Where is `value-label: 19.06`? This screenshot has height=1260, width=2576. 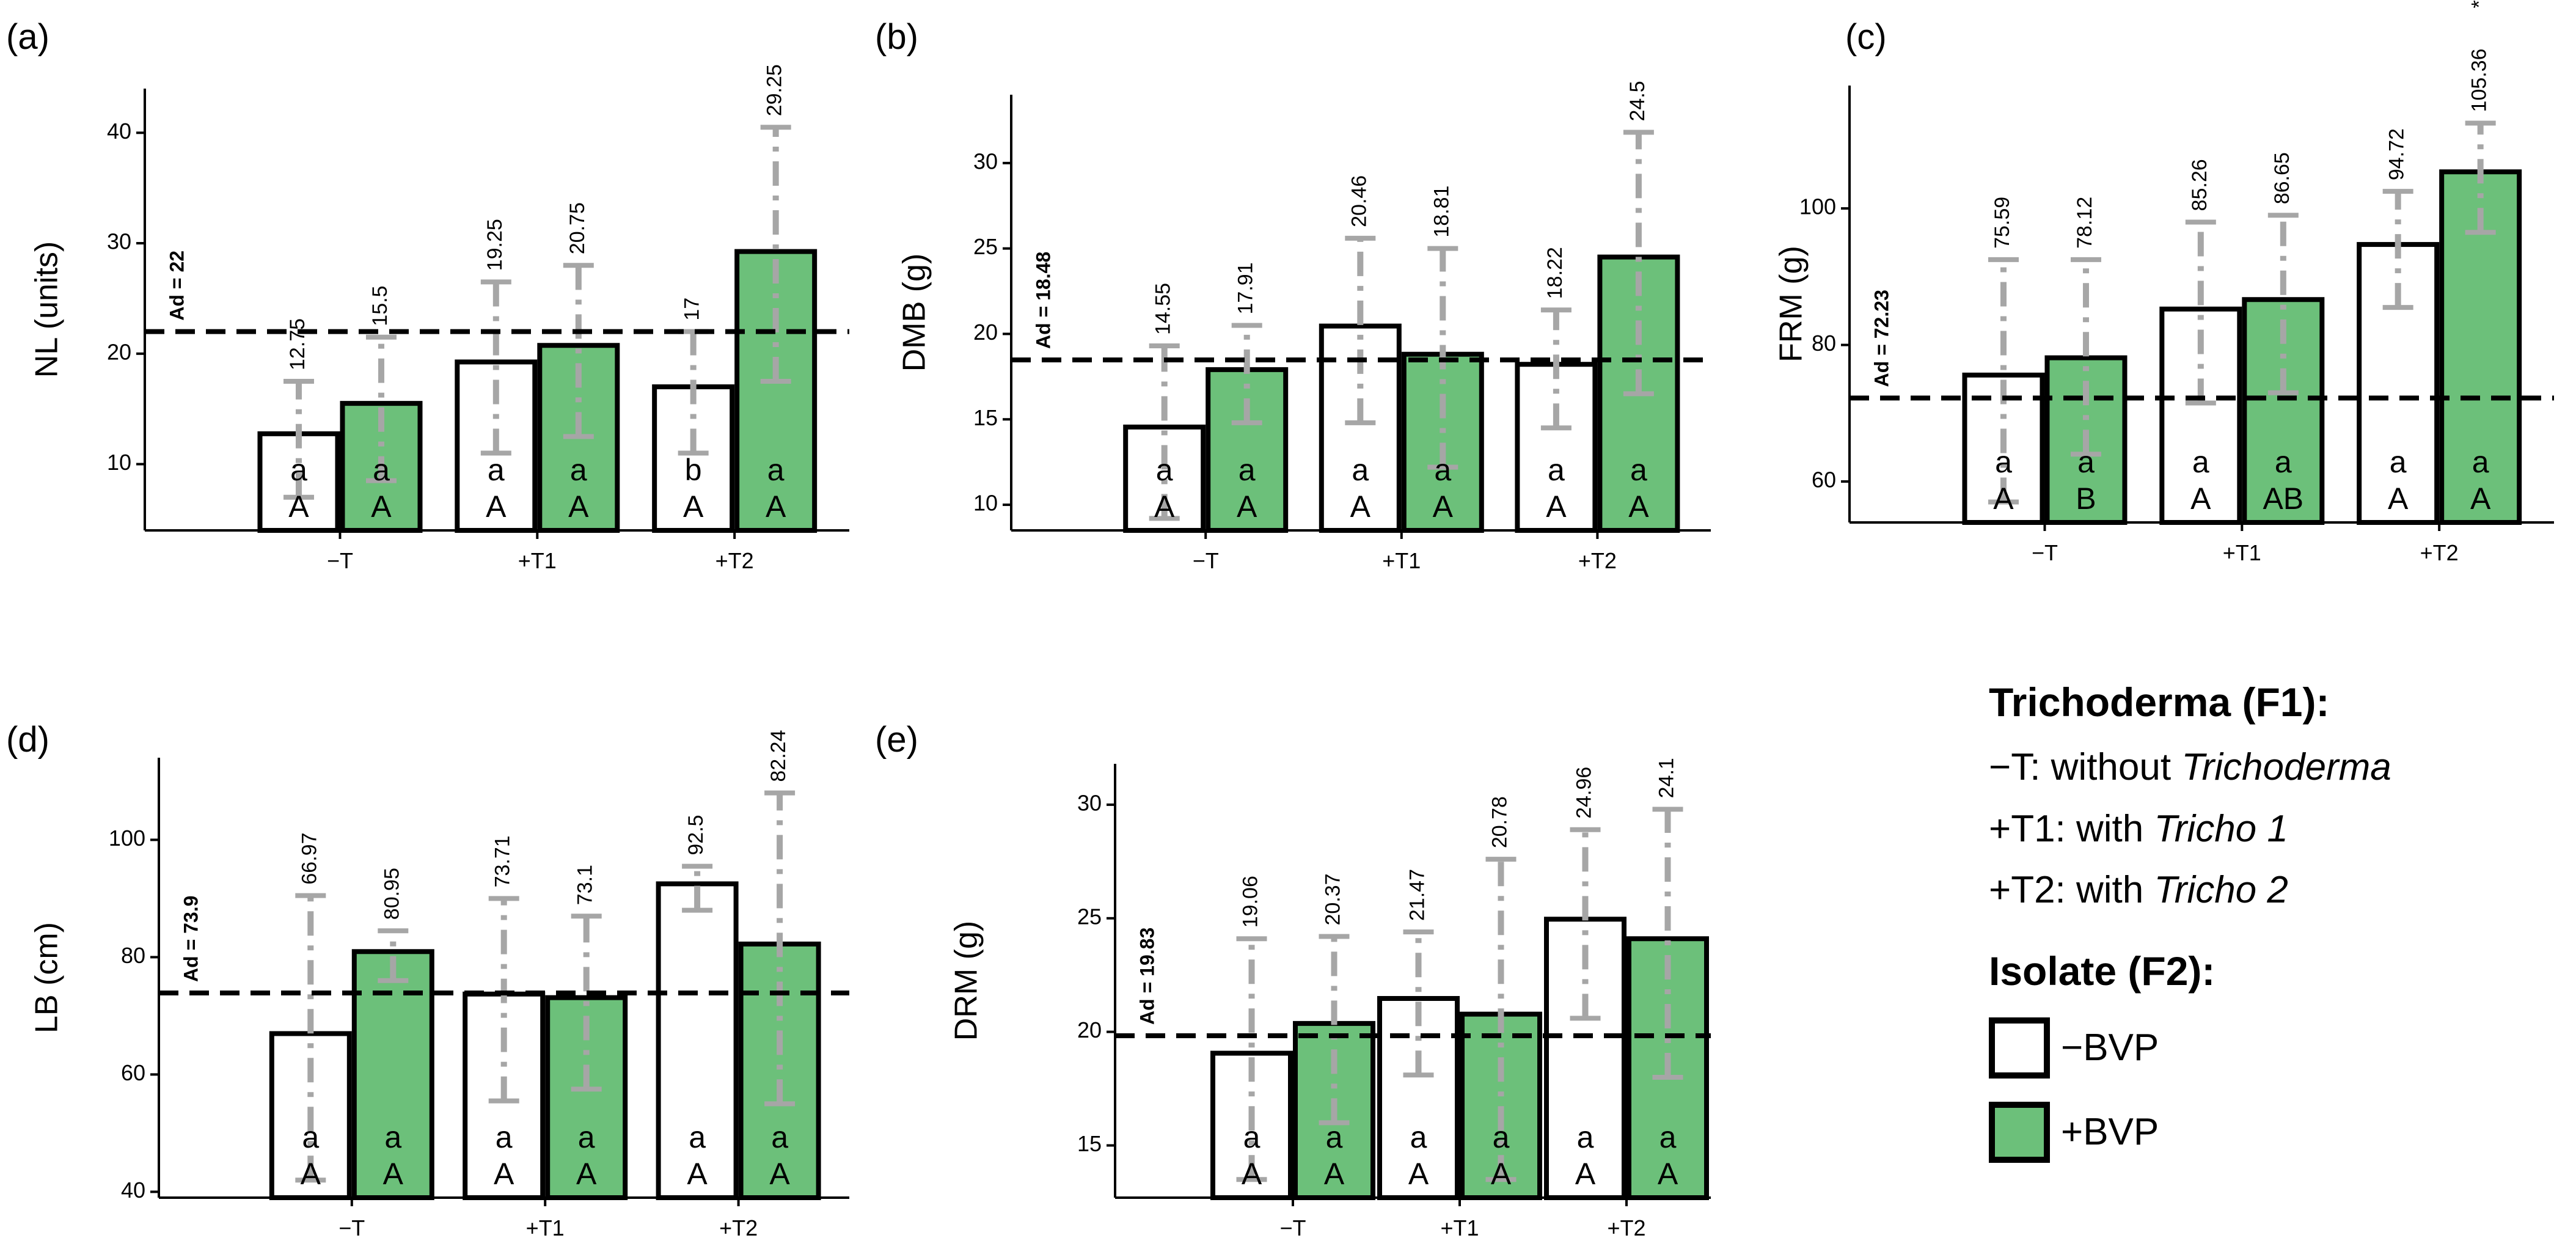 value-label: 19.06 is located at coordinates (1250, 902).